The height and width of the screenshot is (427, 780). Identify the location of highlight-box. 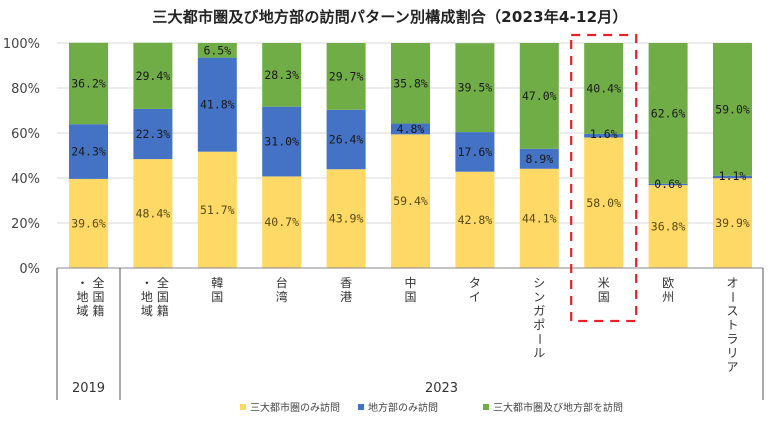
(604, 178).